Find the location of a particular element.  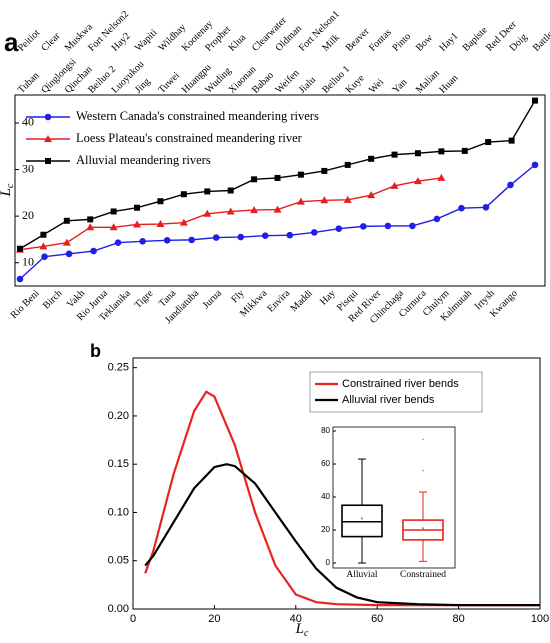

x-tick-label: 80 is located at coordinates (458, 619).